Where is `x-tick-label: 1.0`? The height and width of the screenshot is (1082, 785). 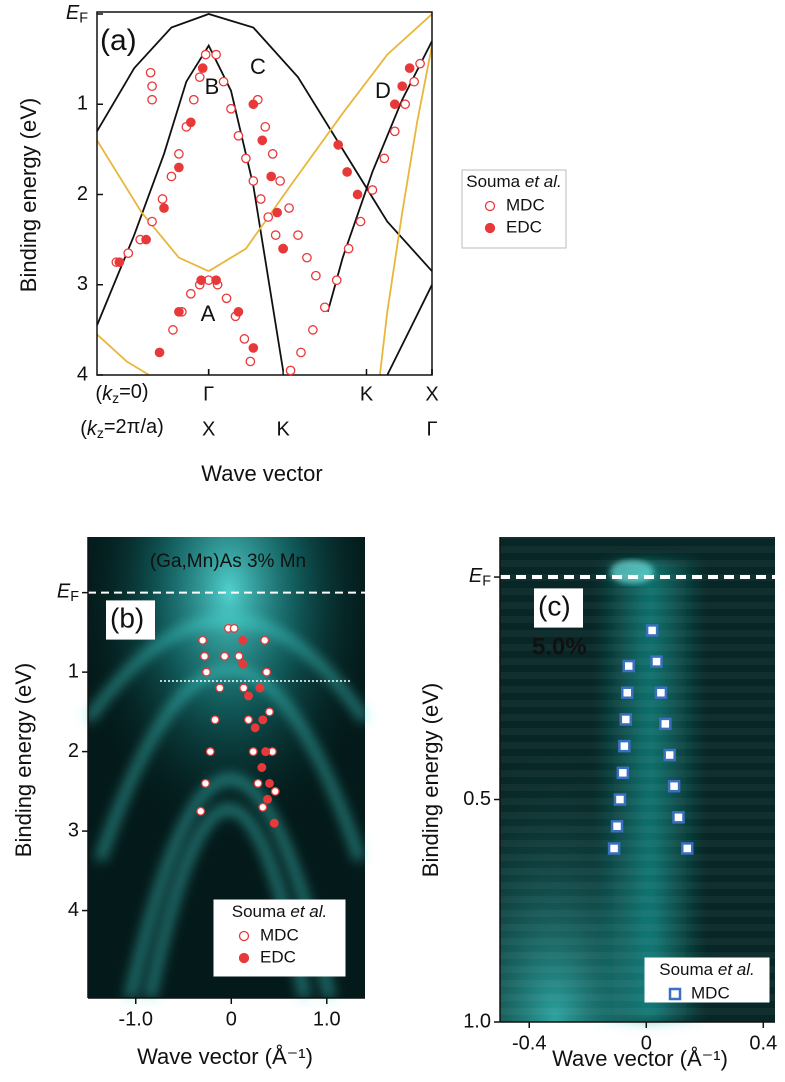
x-tick-label: 1.0 is located at coordinates (327, 1019).